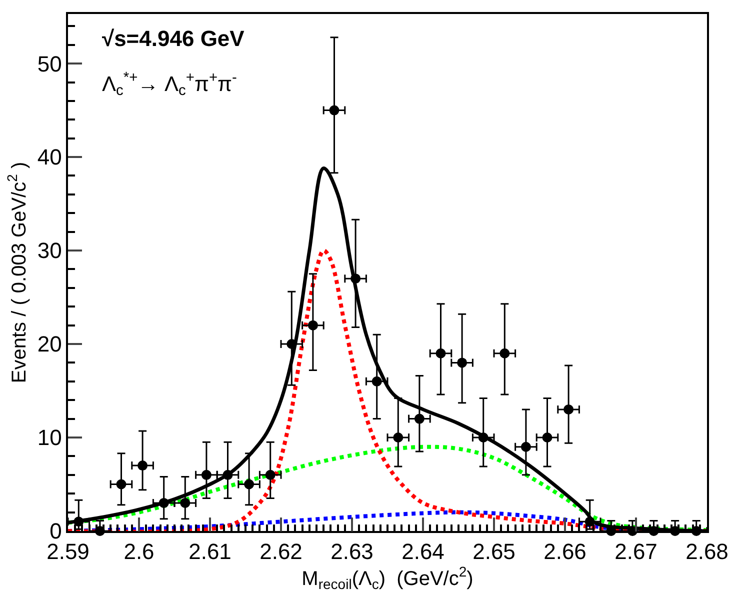 The image size is (740, 592). I want to click on x-tick-label: 2.63, so click(352, 551).